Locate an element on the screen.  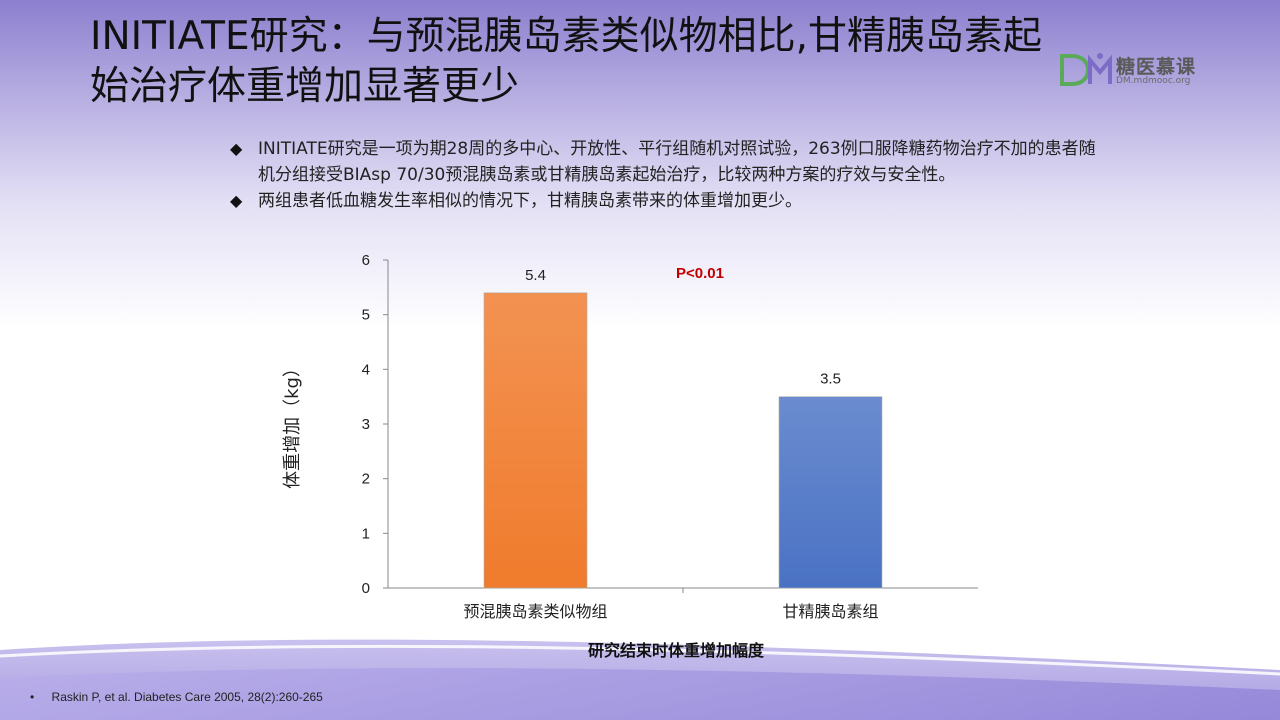
x-axis-title: 研究结束时体重增加幅度 is located at coordinates (676, 650).